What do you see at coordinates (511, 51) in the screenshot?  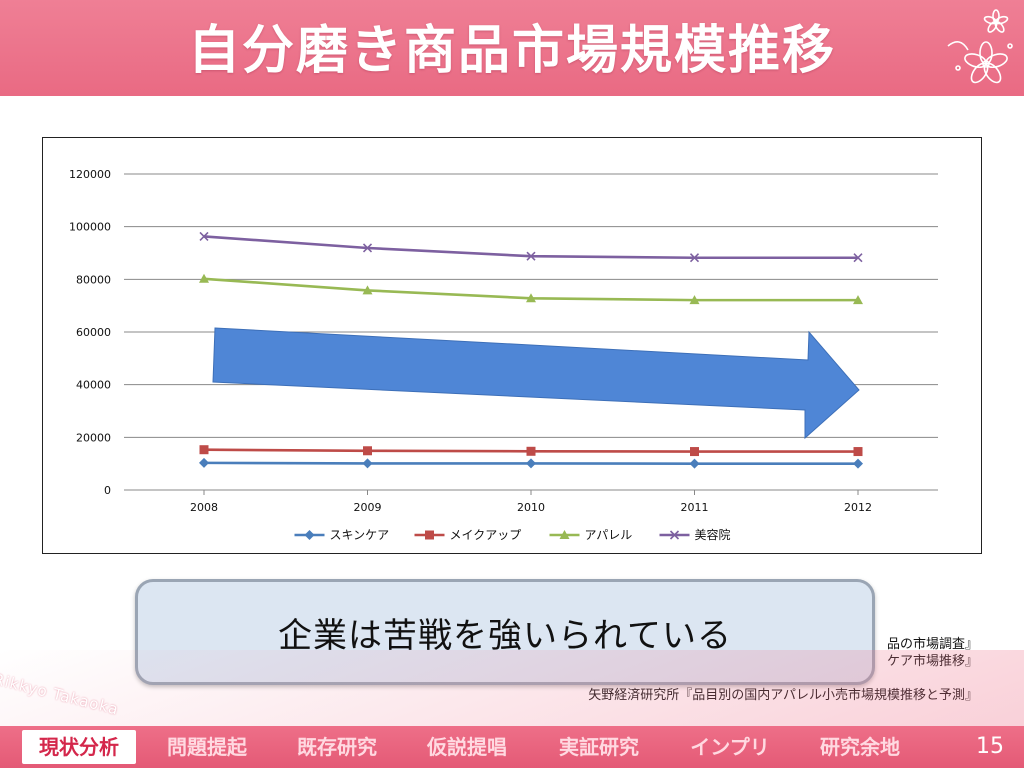 I see `slide-title: 自分磨き商品市場規模推移` at bounding box center [511, 51].